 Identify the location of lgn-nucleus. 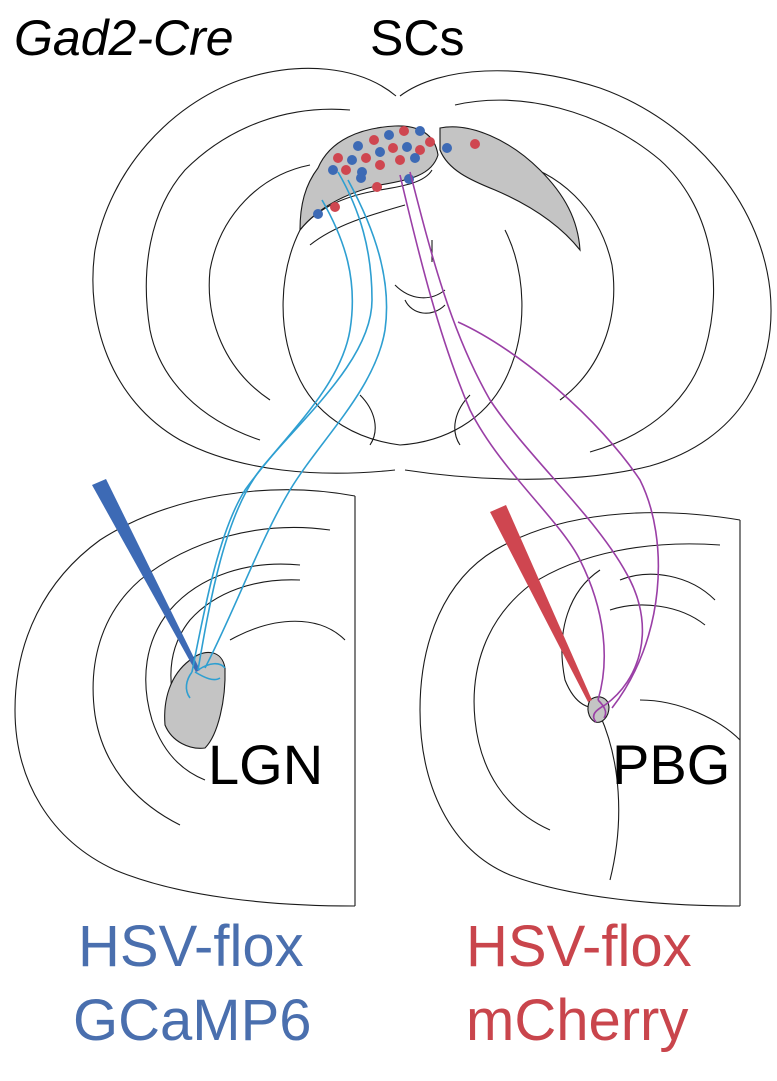
(195, 700).